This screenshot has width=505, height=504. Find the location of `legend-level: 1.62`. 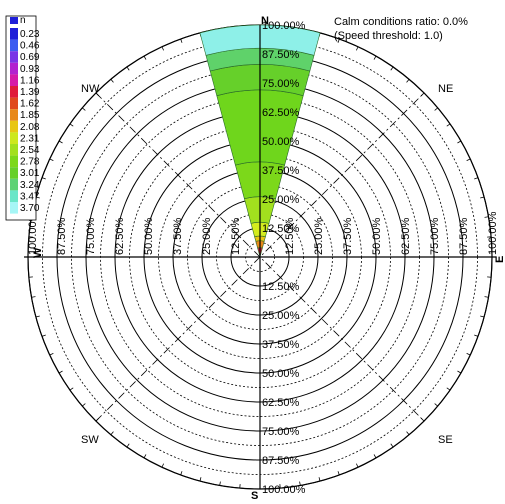

legend-level: 1.62 is located at coordinates (30, 104).